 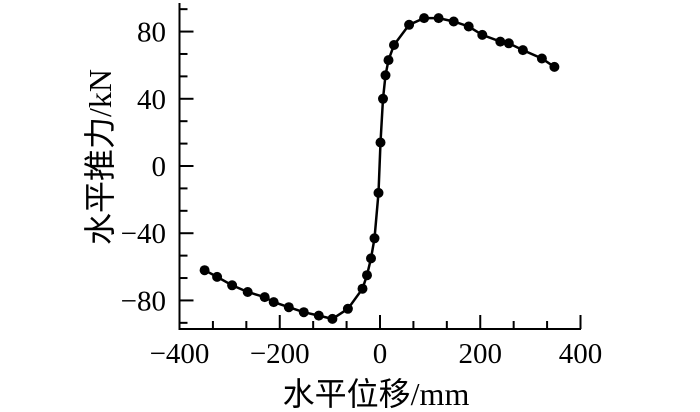 I want to click on x-tick-label: 200, so click(x=481, y=354).